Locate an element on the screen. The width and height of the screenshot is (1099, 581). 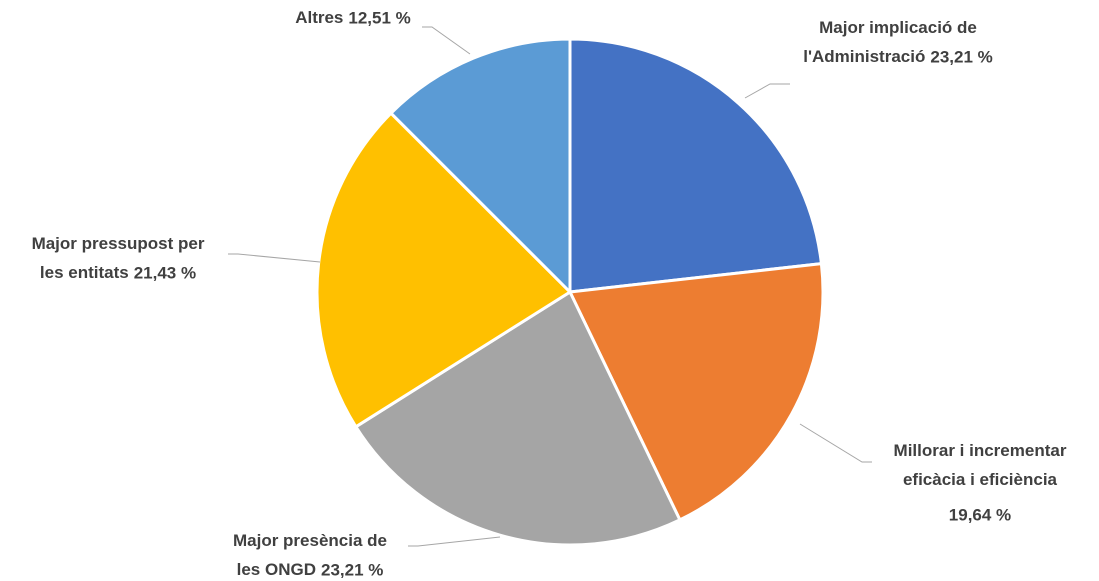
label-line: les entitats is located at coordinates (84, 272).